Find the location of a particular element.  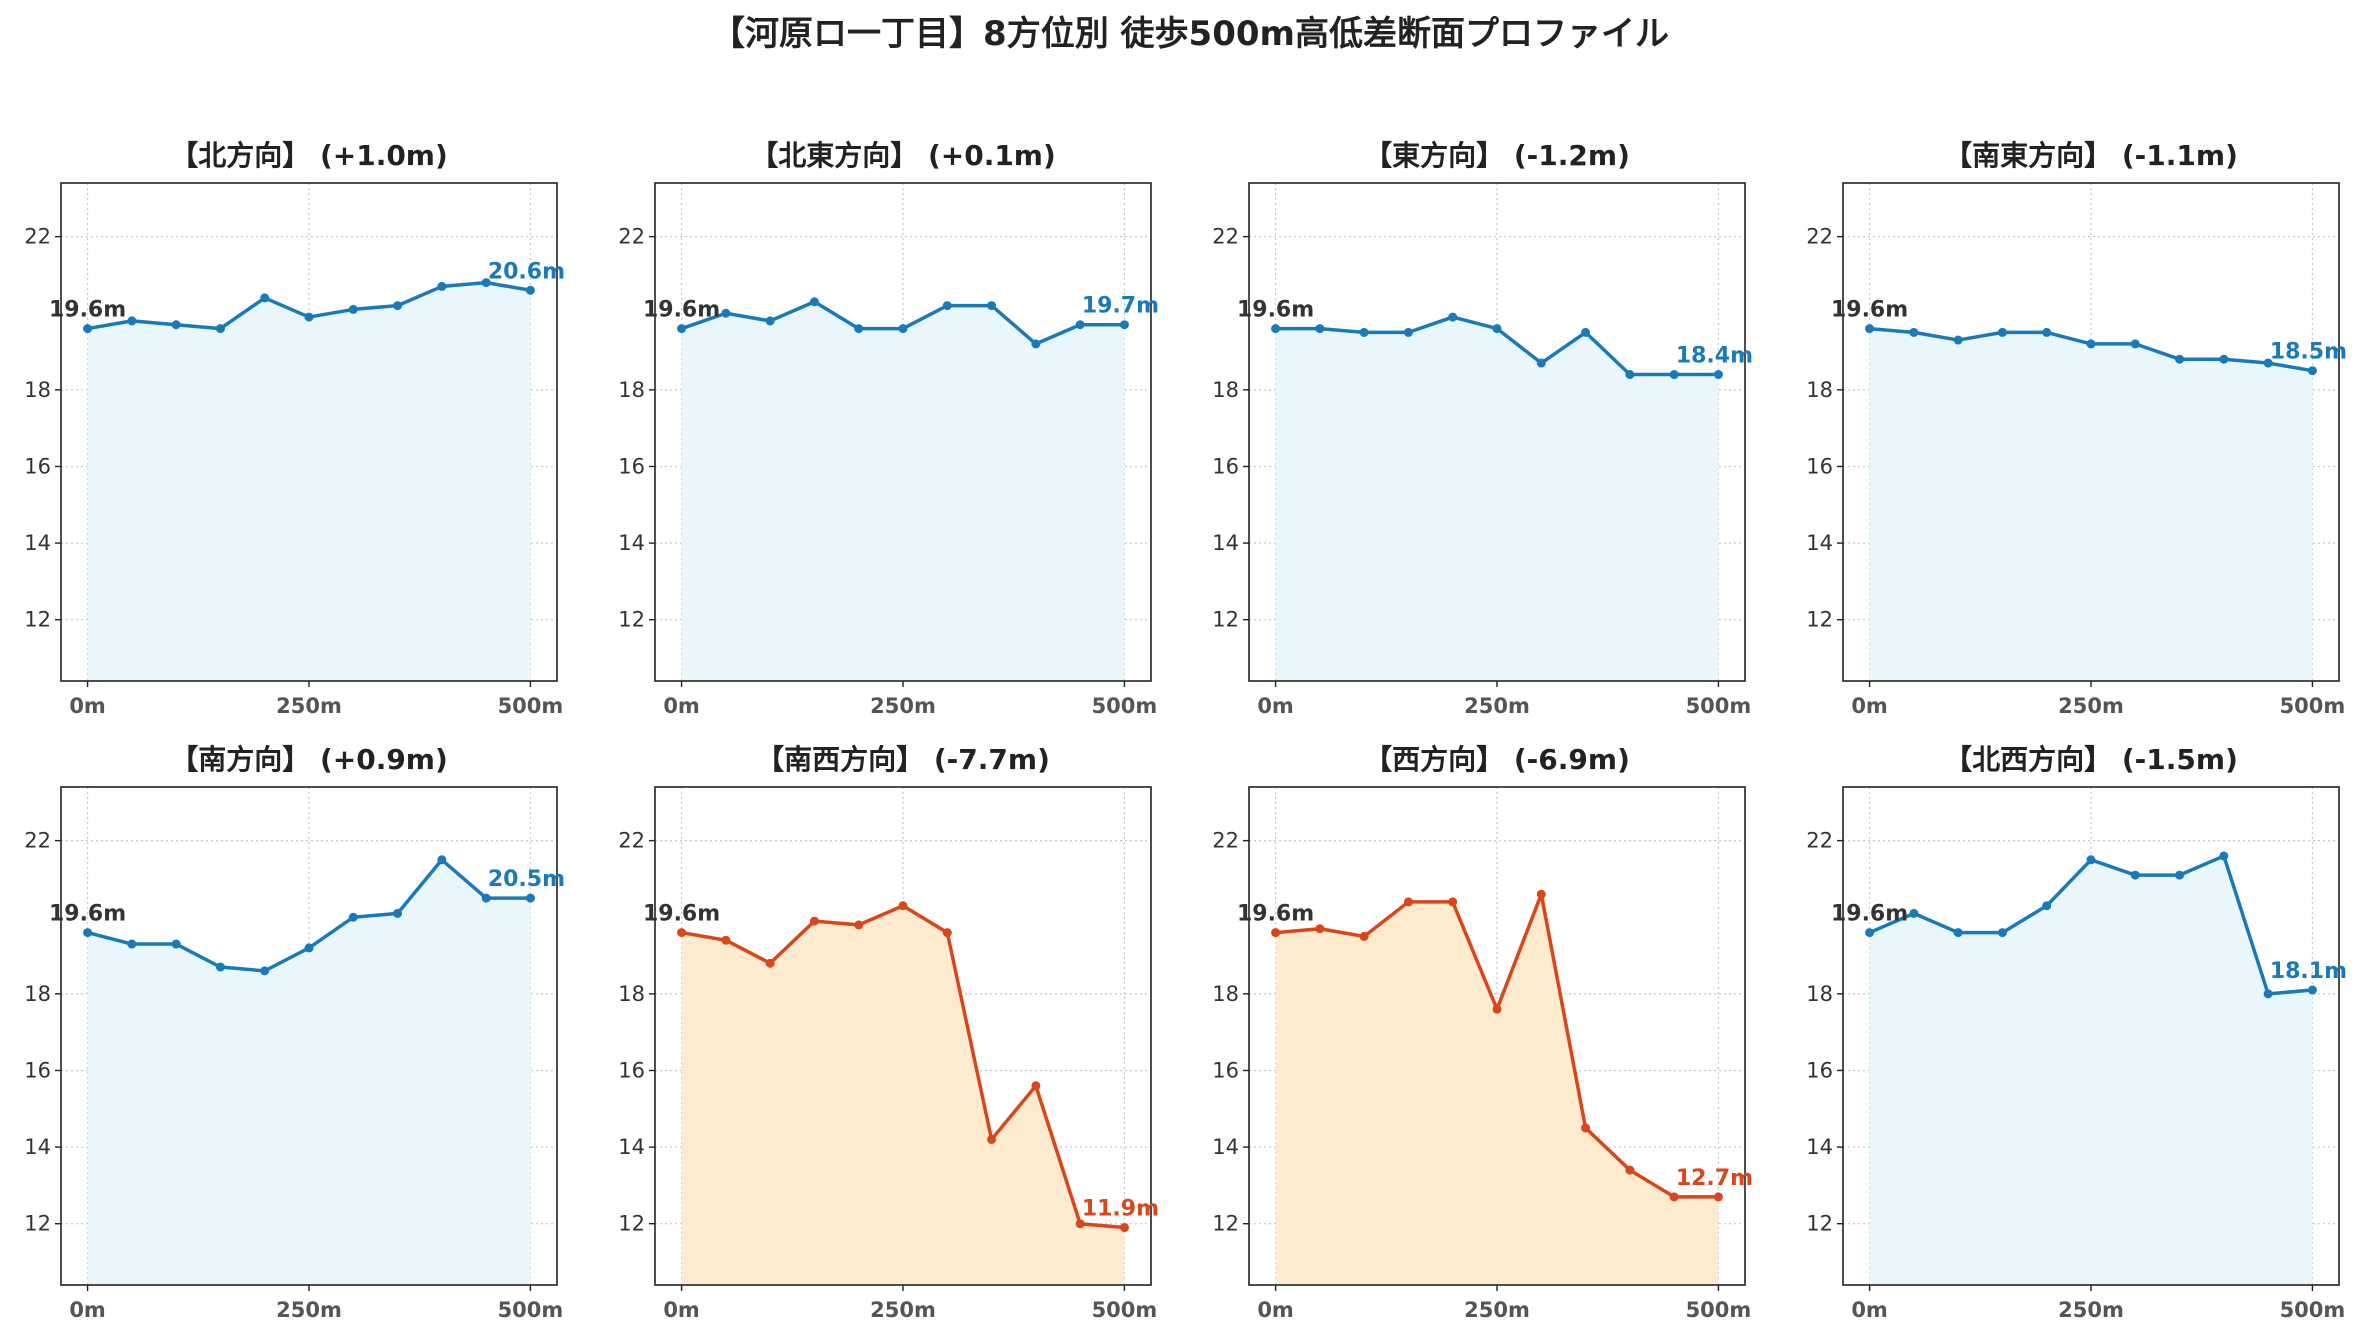

subplot-title: 【南方向】 (+0.9m) is located at coordinates (309, 759).